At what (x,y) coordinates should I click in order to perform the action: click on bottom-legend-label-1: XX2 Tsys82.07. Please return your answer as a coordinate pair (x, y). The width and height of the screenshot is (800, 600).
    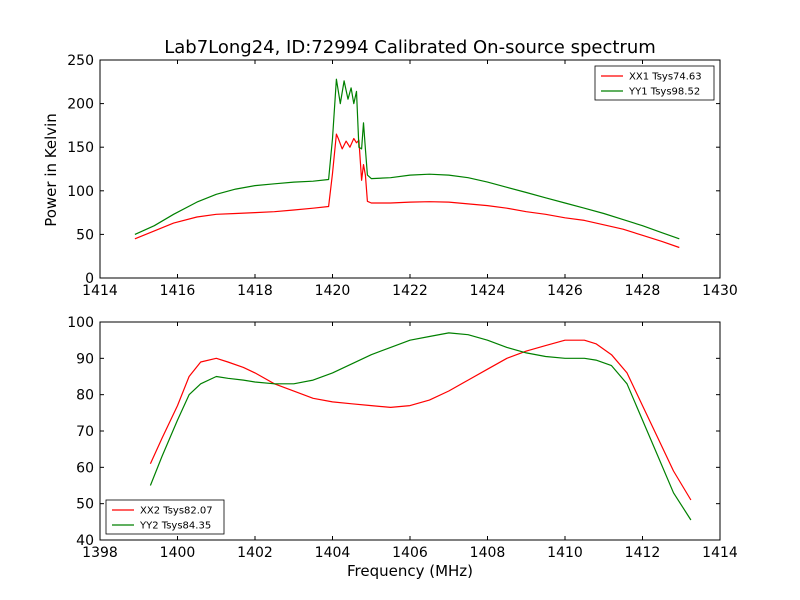
    Looking at the image, I should click on (176, 511).